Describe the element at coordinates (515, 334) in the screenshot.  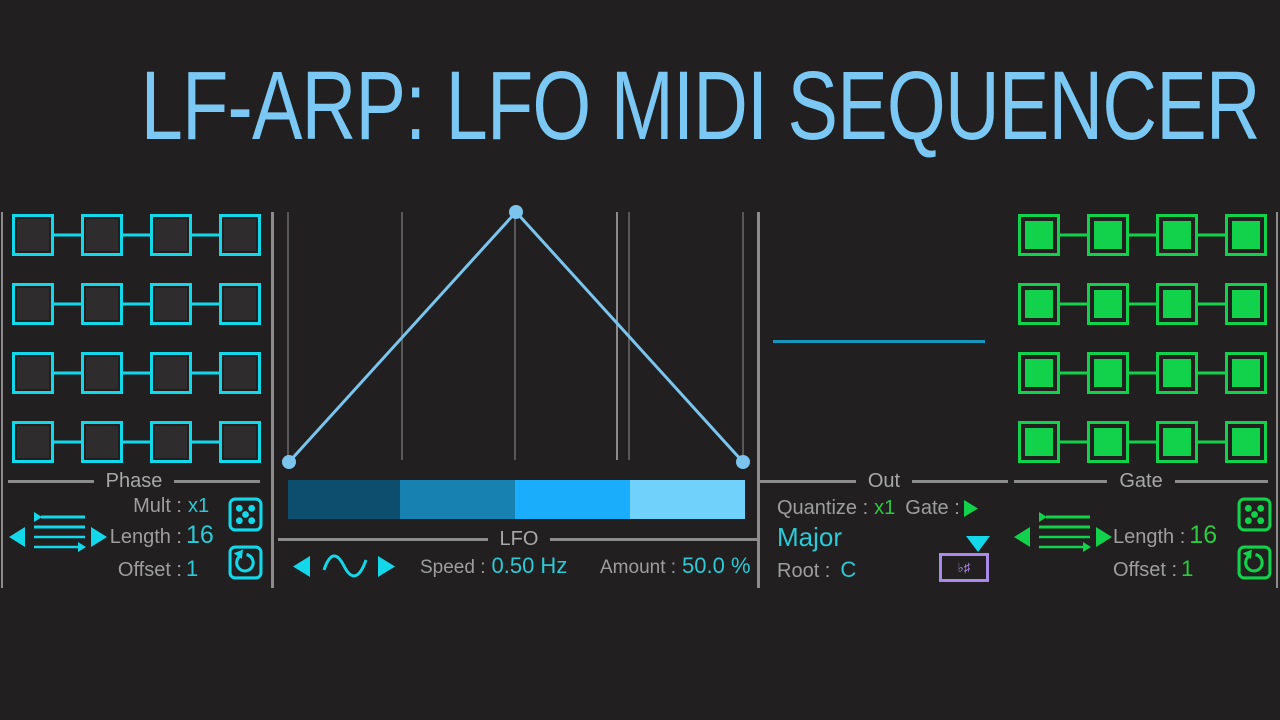
I see `lfo-waveform-display` at that location.